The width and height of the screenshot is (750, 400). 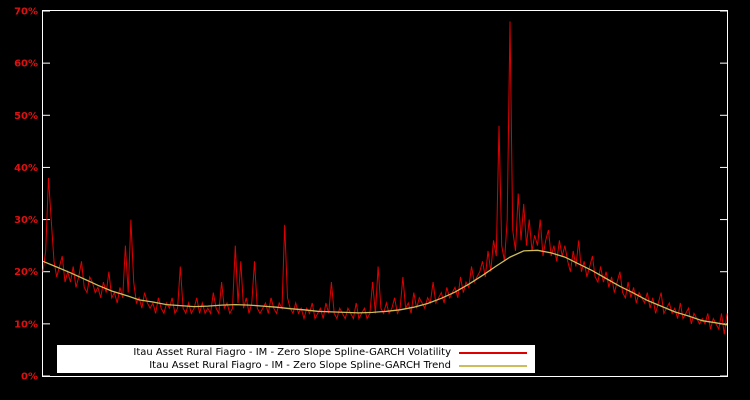 What do you see at coordinates (26, 220) in the screenshot?
I see `y-tick-label: 30%` at bounding box center [26, 220].